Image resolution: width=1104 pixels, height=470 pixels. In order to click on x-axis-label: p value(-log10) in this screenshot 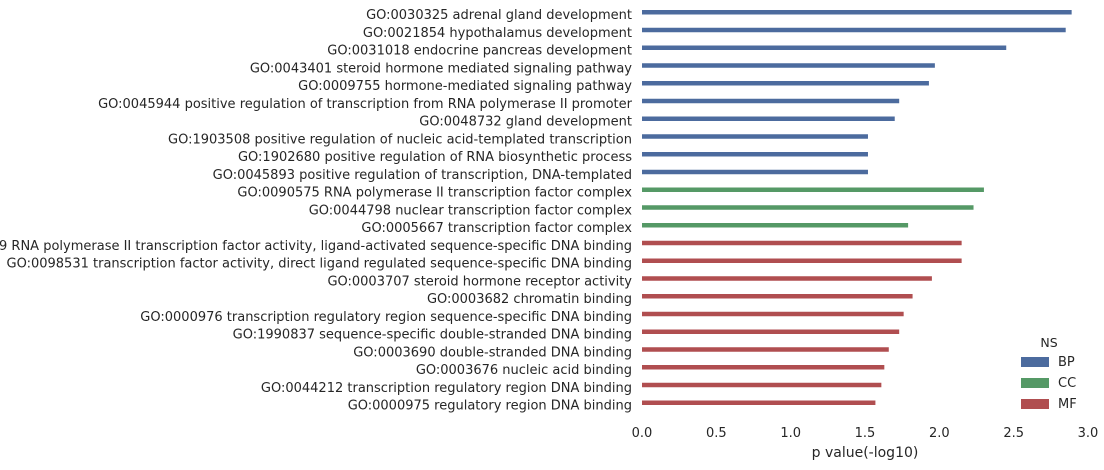, I will do `click(865, 453)`.